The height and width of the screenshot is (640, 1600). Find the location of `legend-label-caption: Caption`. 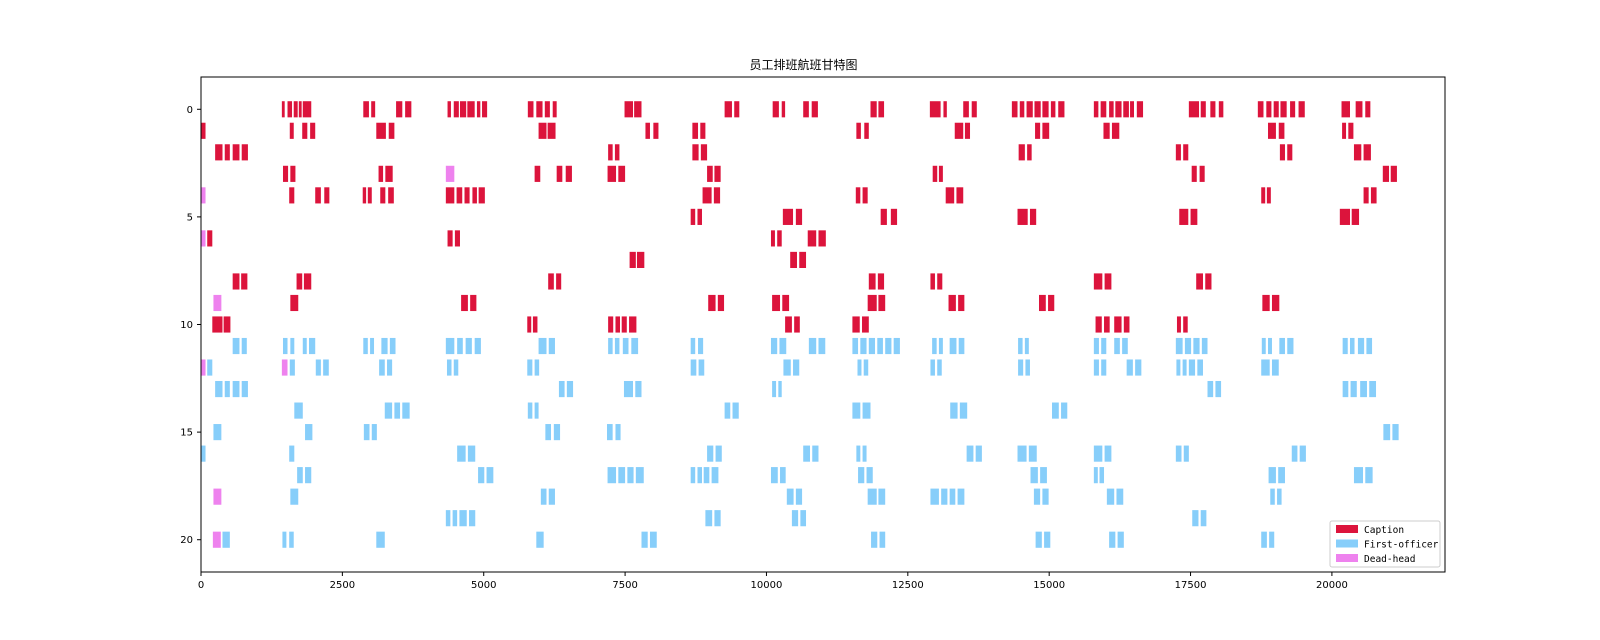

legend-label-caption: Caption is located at coordinates (1384, 530).